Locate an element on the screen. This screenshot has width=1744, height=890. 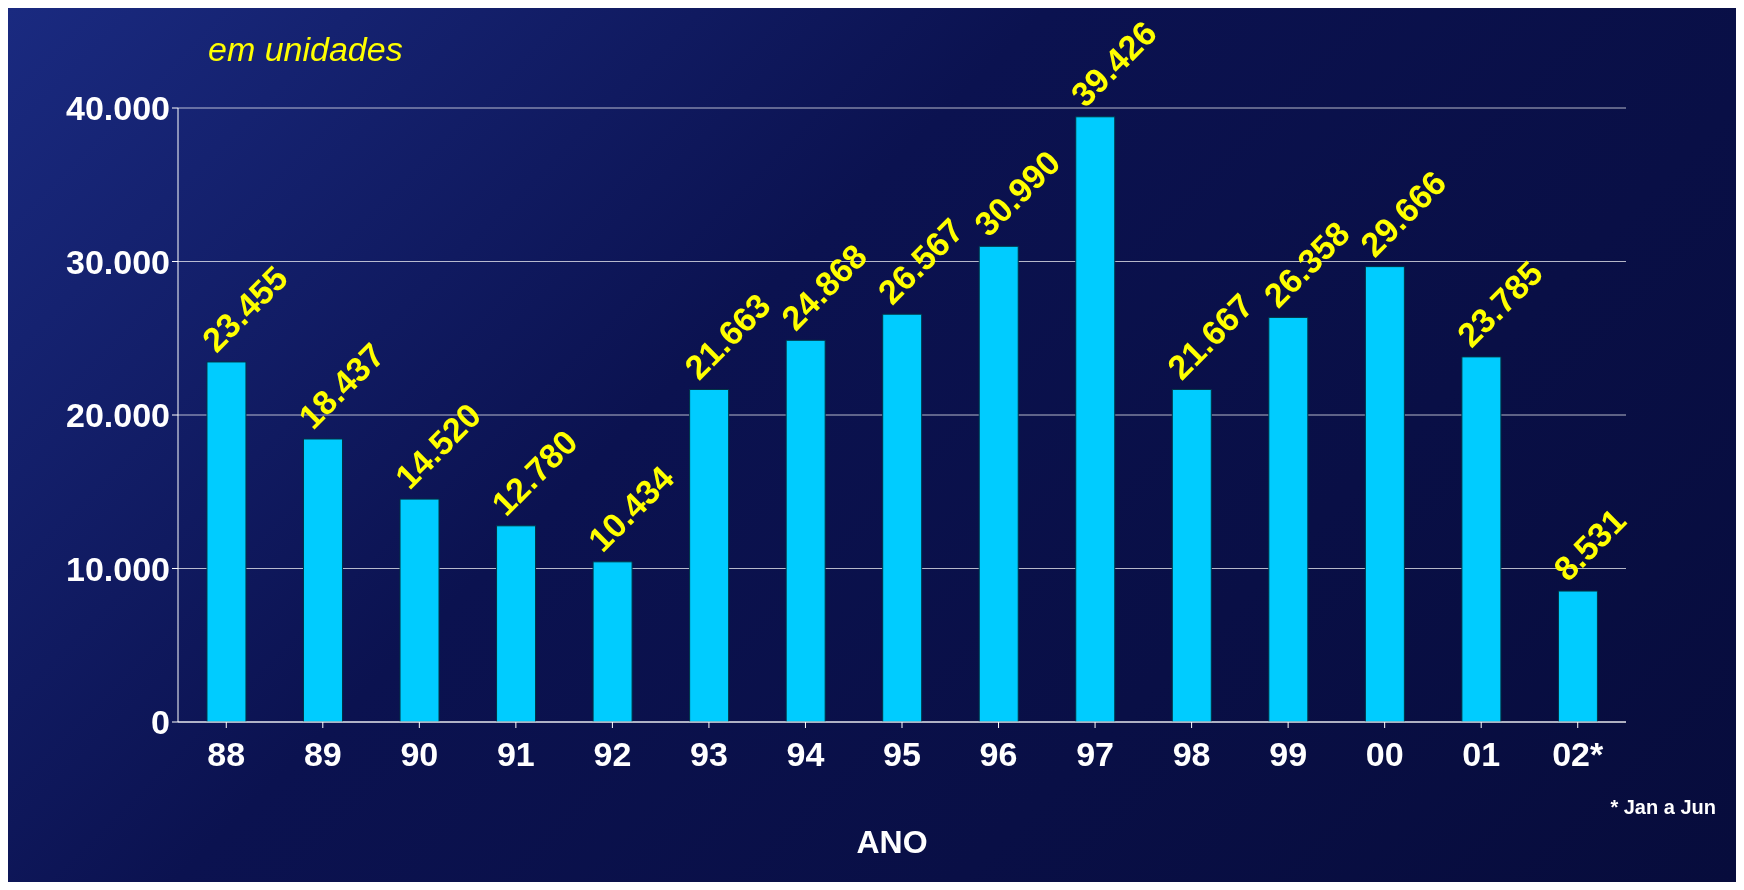
x-tick-label: 01 is located at coordinates (1481, 754).